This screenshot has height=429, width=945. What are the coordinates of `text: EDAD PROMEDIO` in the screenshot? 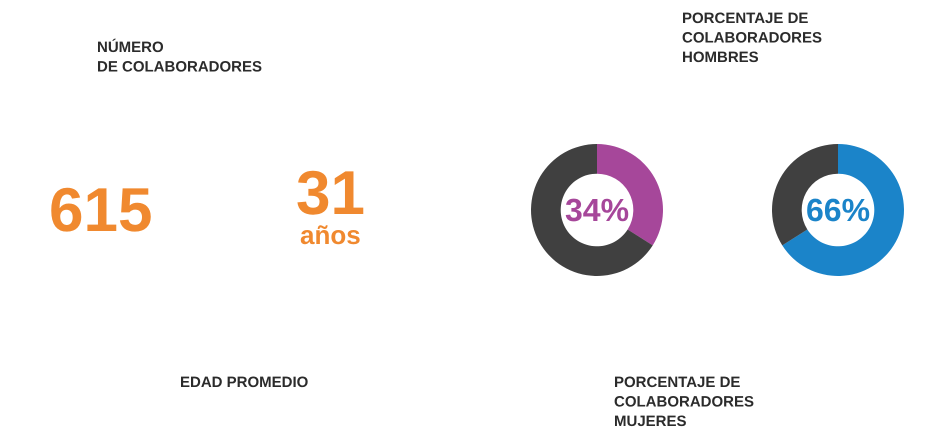 It's located at (244, 382).